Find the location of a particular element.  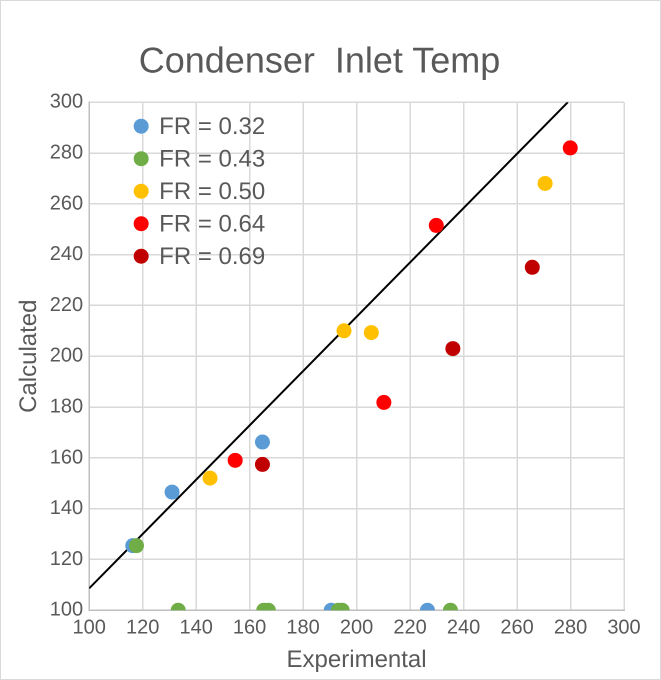

legend-label: FR = 0.43 is located at coordinates (212, 158).